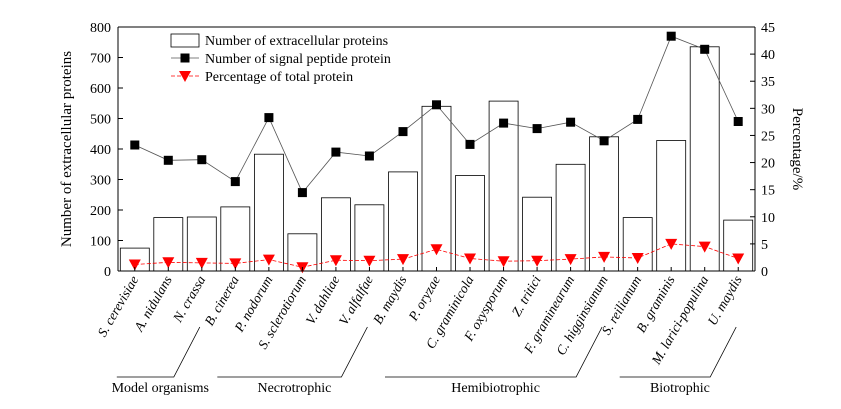  Describe the element at coordinates (768, 109) in the screenshot. I see `y2-tick-label: 30` at that location.